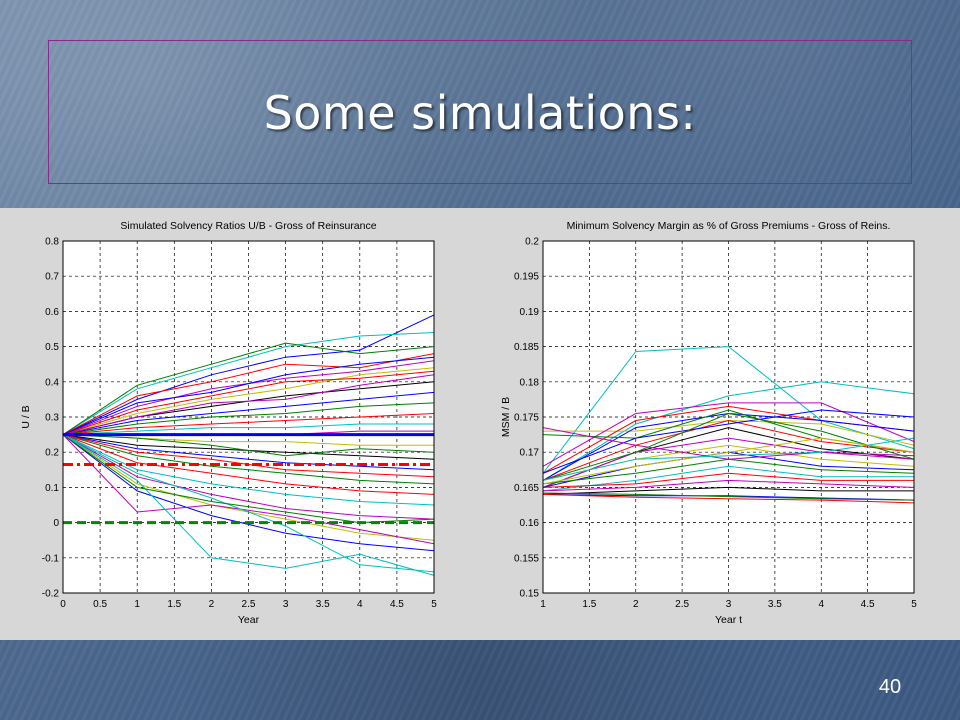 The height and width of the screenshot is (720, 960). I want to click on y-tick-label: 0.185, so click(526, 347).